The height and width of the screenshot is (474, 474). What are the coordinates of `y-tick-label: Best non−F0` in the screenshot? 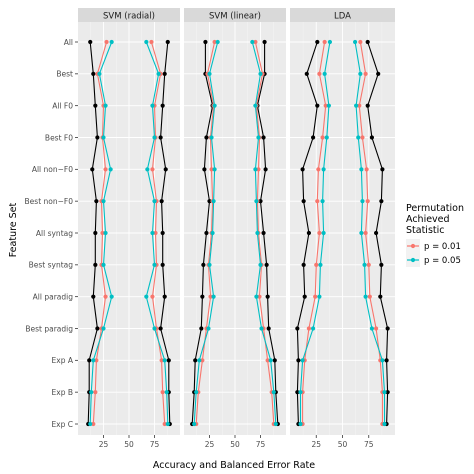 It's located at (49, 201).